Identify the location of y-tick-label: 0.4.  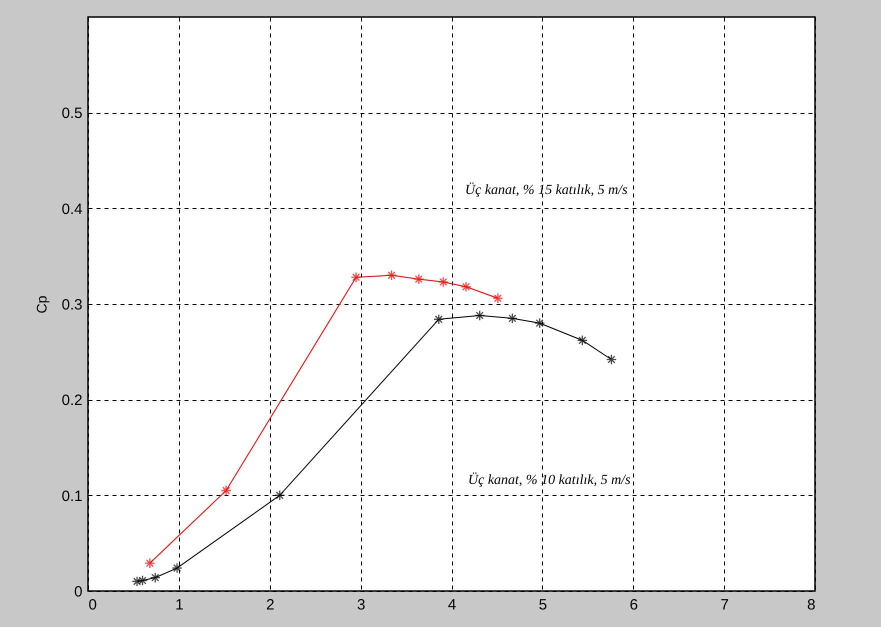
(72, 209).